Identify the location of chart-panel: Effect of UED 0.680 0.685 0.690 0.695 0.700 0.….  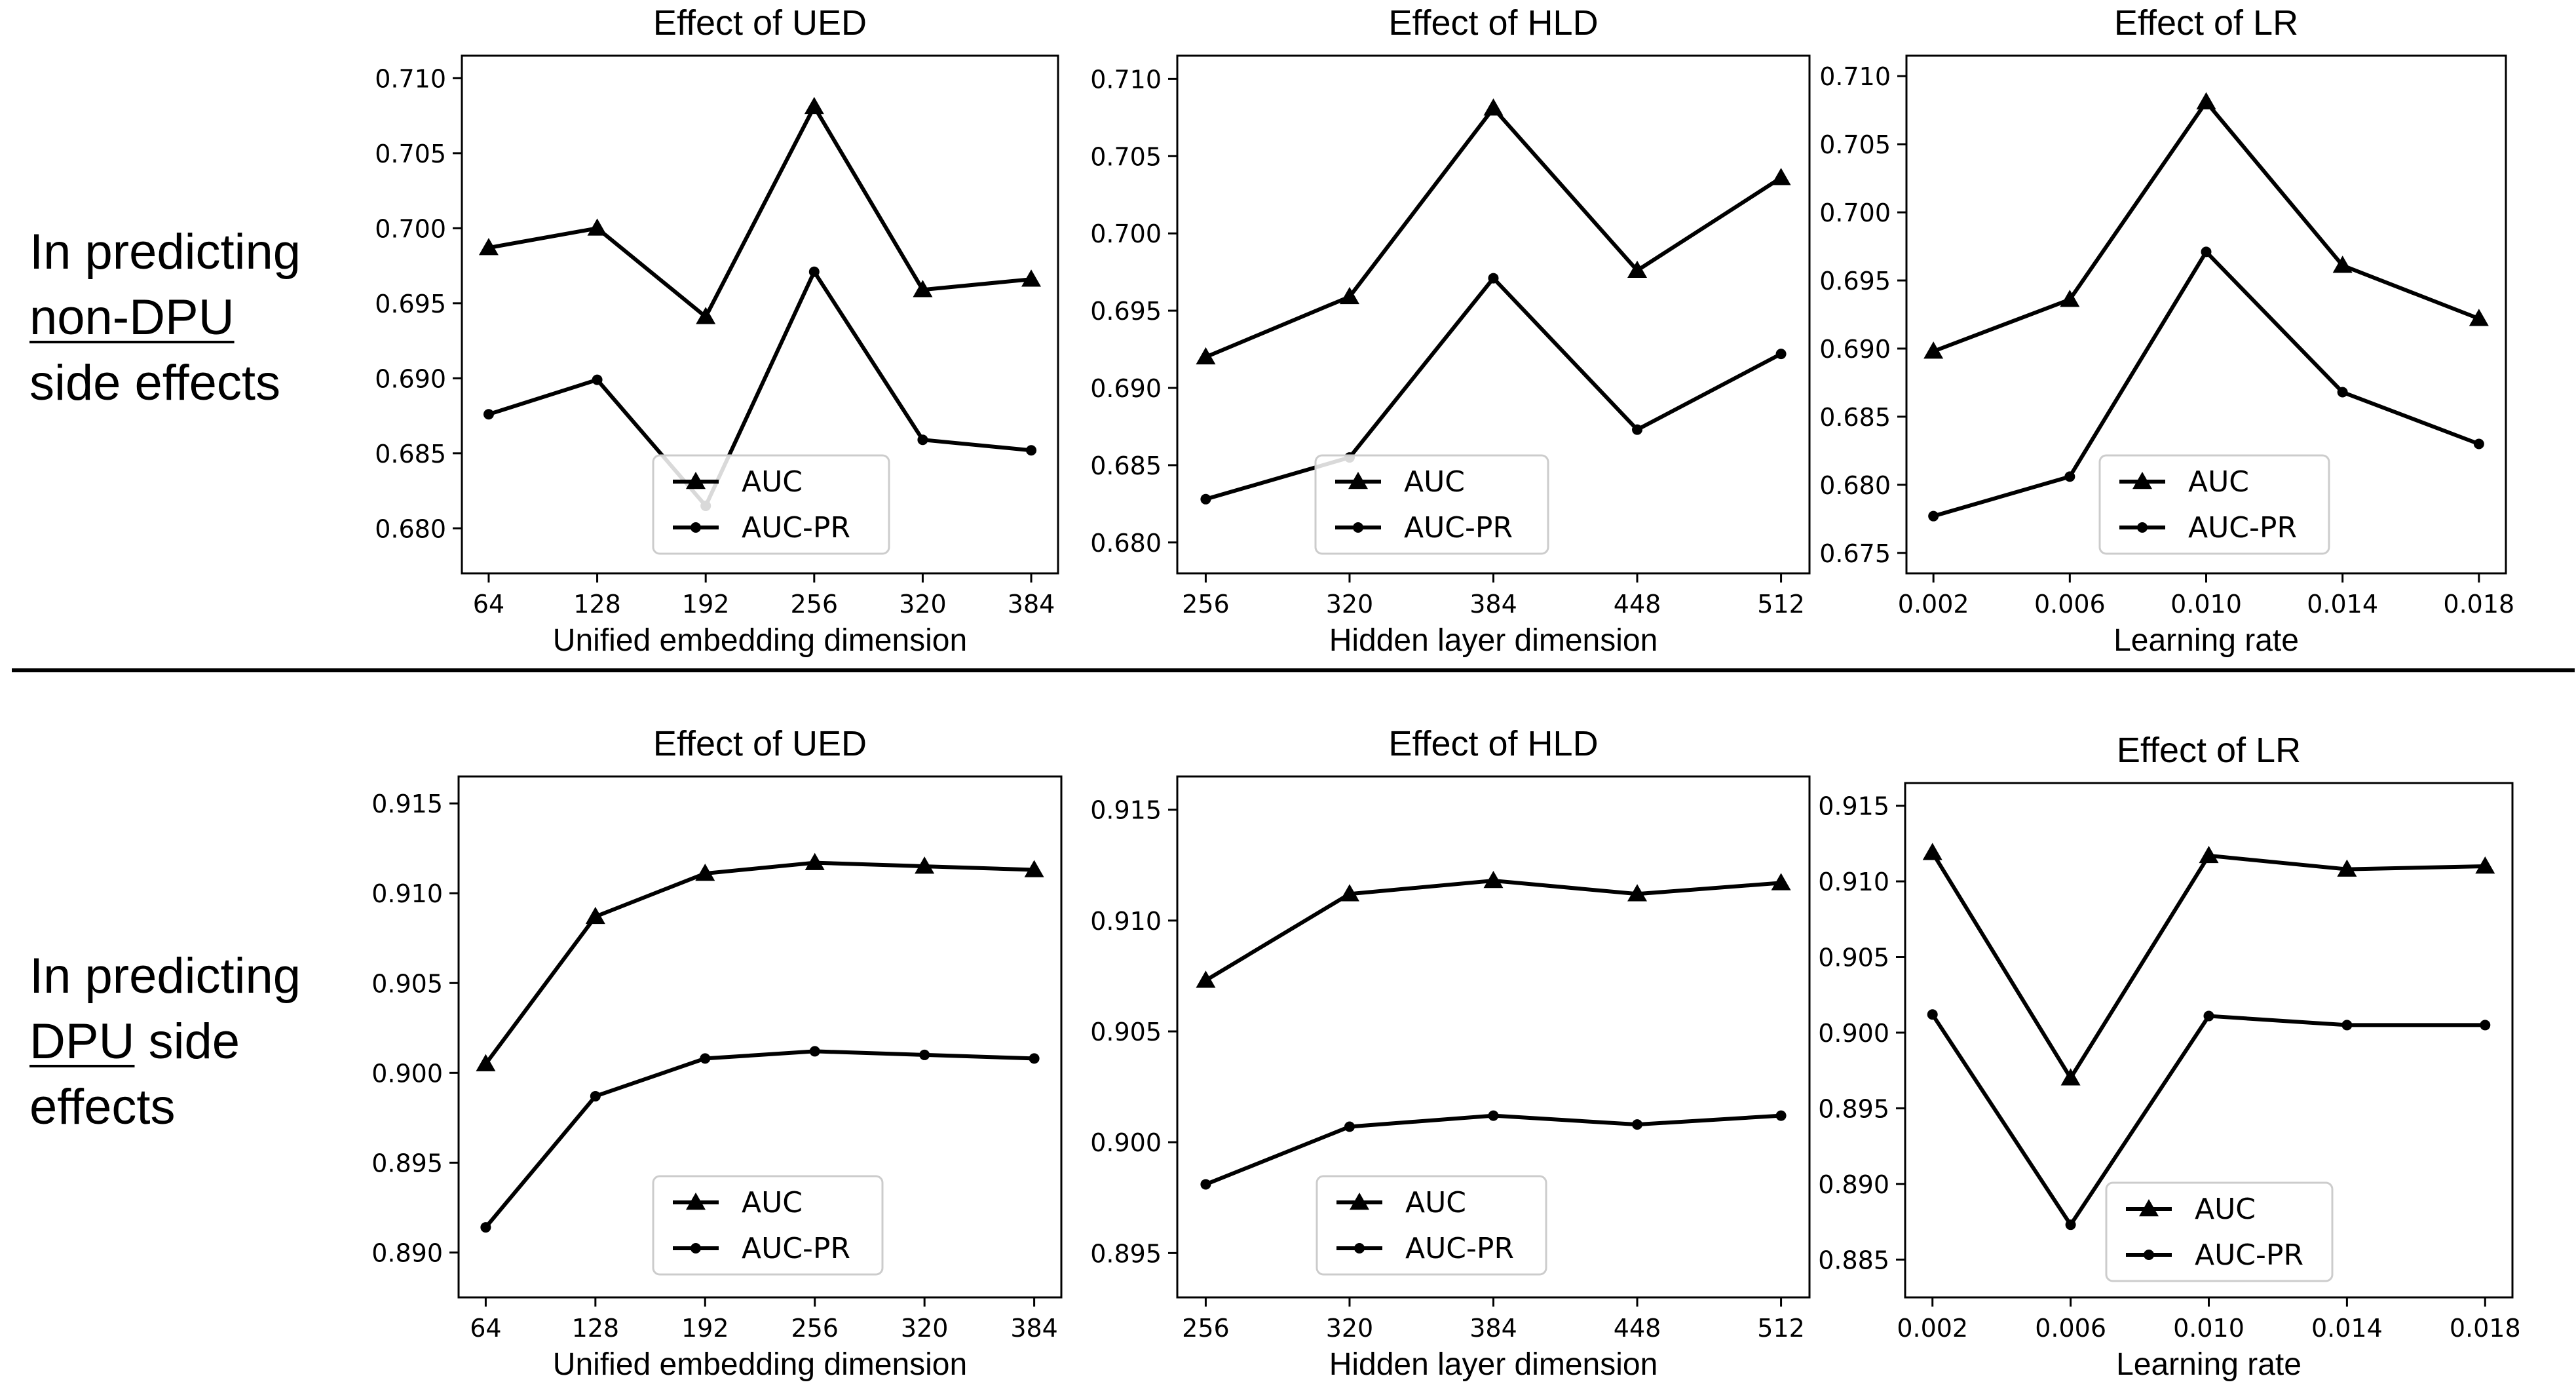
(717, 330).